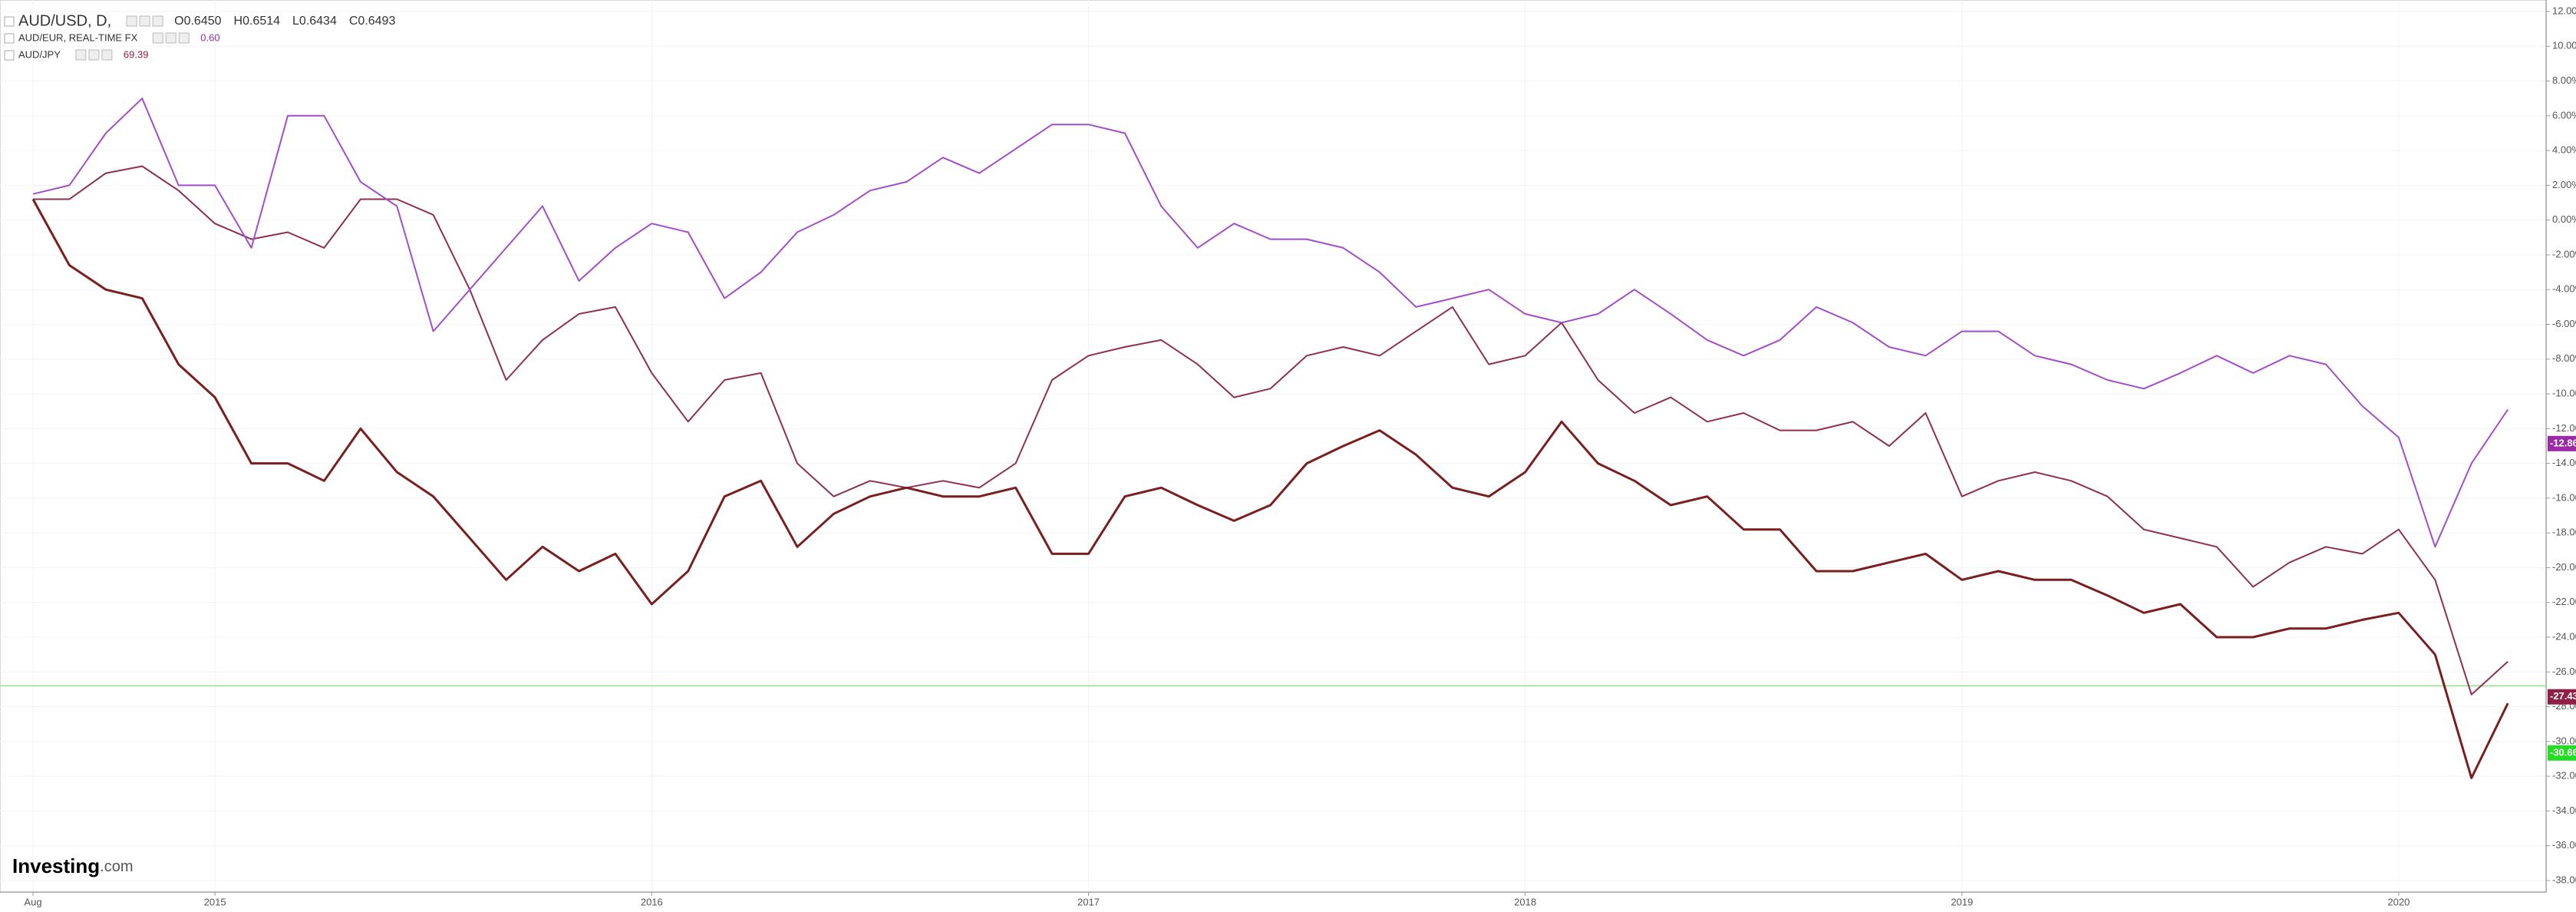 The height and width of the screenshot is (912, 2576). What do you see at coordinates (652, 901) in the screenshot?
I see `x-tick-label: 2016` at bounding box center [652, 901].